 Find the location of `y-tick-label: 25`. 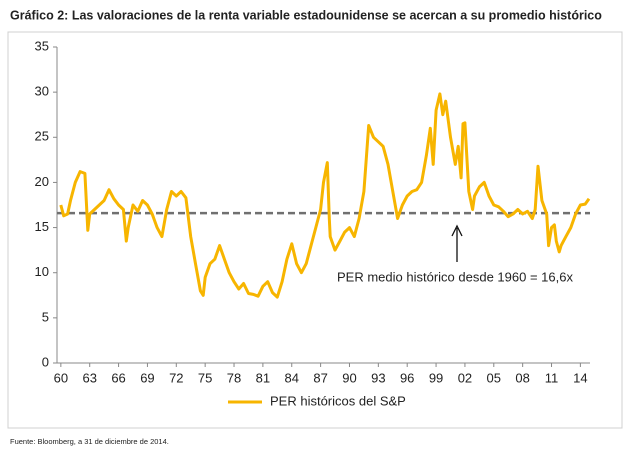

y-tick-label: 25 is located at coordinates (42, 136).